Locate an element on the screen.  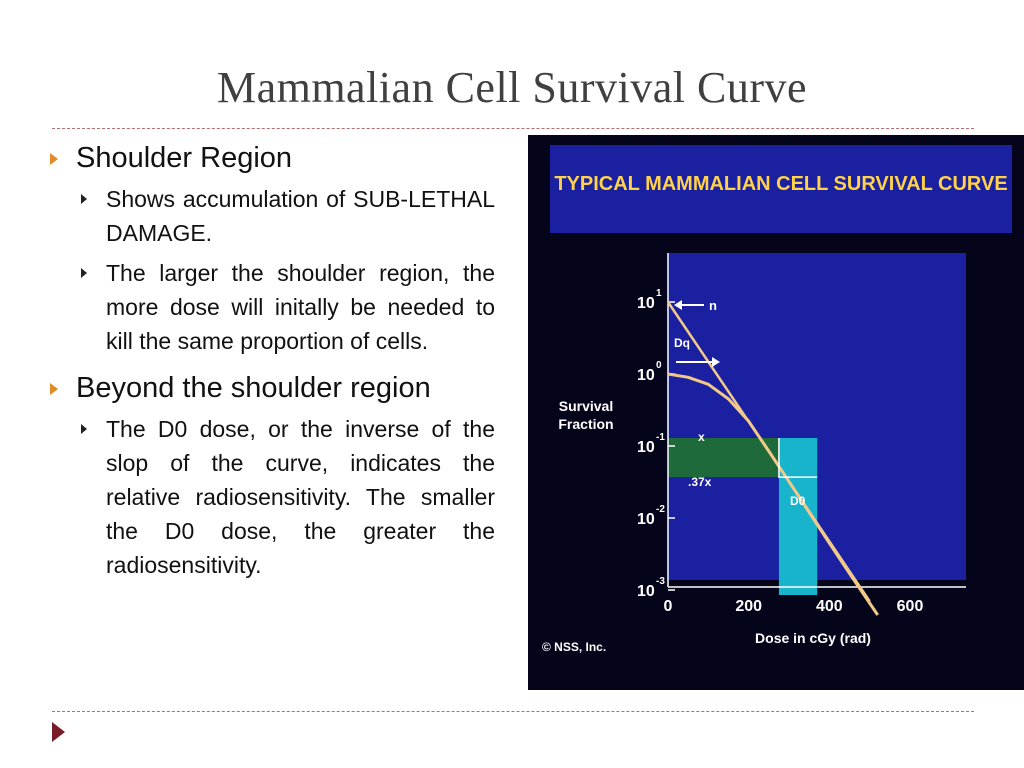
x-tick-label: 200 is located at coordinates (748, 606).